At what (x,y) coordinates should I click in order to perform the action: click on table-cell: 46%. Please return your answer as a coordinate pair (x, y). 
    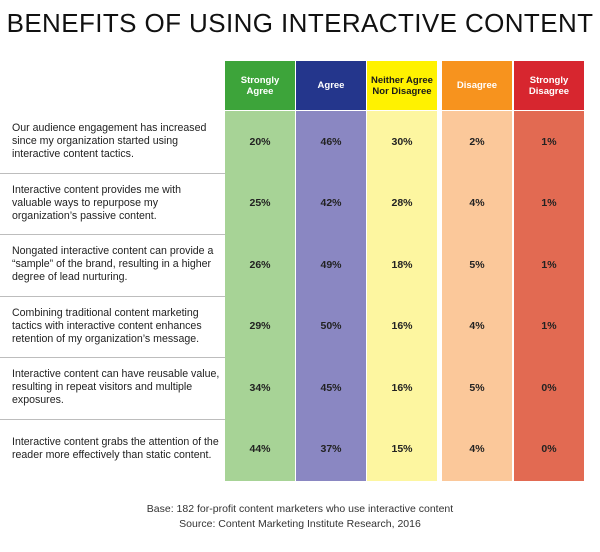
    Looking at the image, I should click on (331, 141).